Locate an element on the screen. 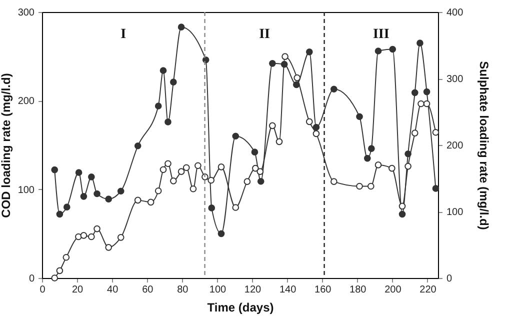 The height and width of the screenshot is (332, 505). x-tick-label: 100 is located at coordinates (217, 290).